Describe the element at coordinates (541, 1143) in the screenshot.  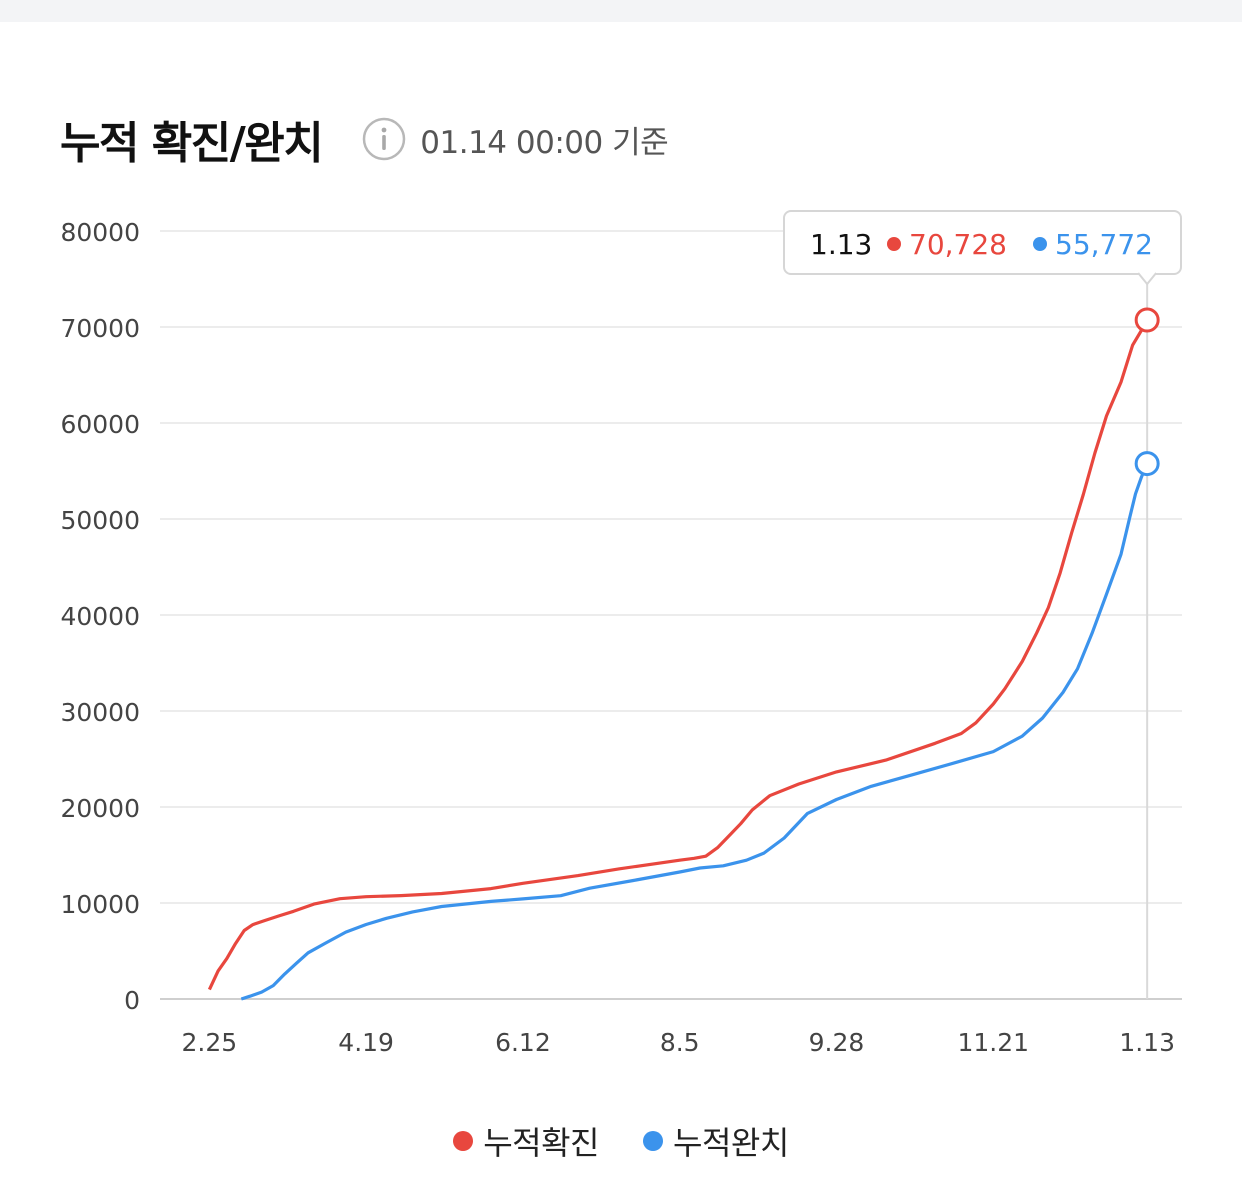
I see `legend-label-confirmed: 누적확진` at that location.